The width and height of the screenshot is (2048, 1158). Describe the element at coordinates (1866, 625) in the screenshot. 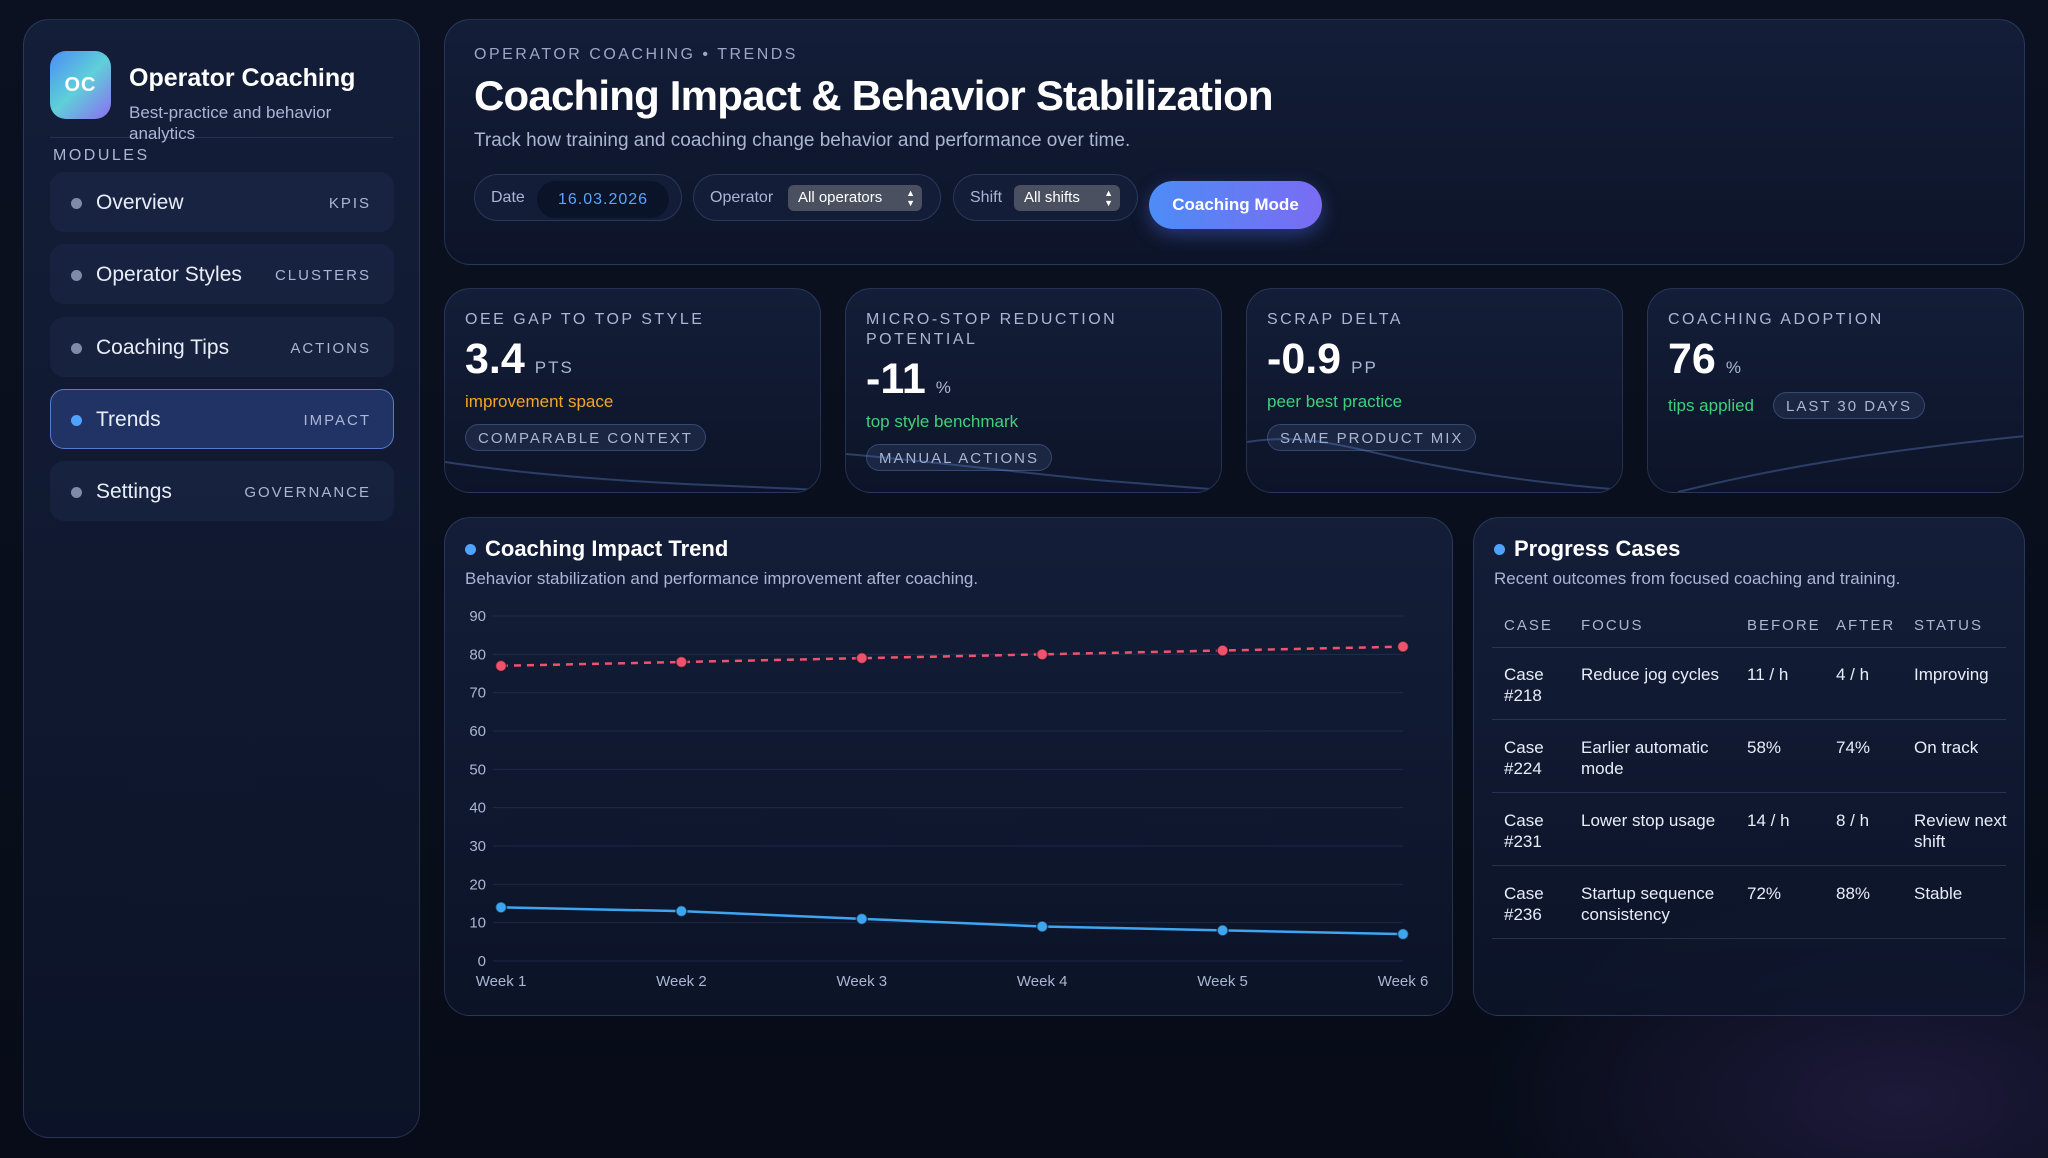

I see `column-header: AFTER` at that location.